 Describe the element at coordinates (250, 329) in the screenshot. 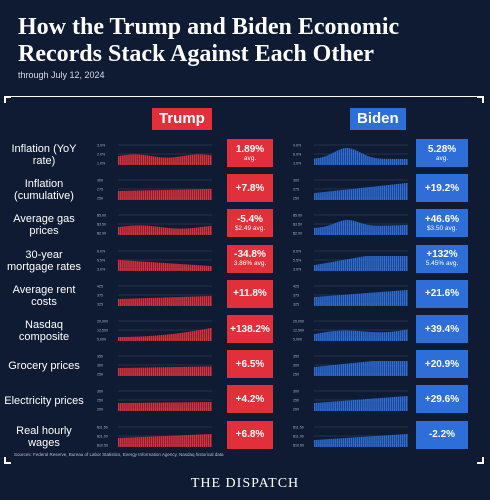

I see `trump-value-box: +138.2%` at that location.